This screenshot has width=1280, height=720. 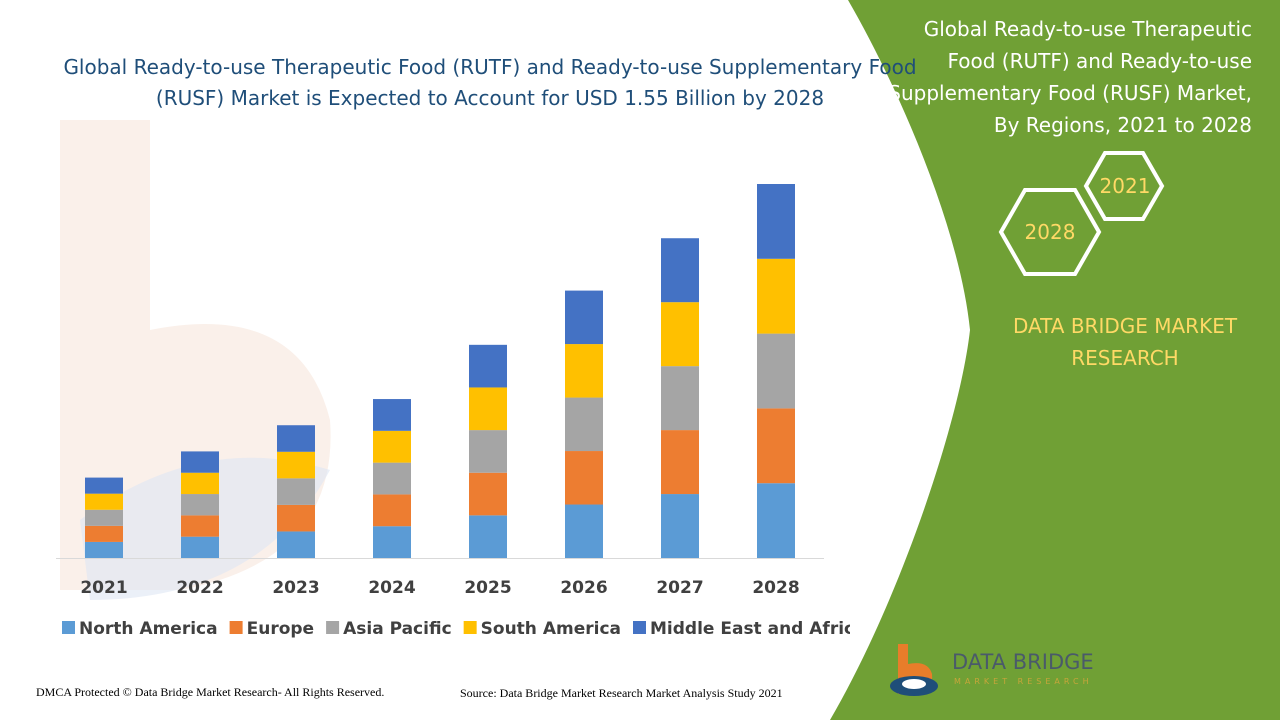 What do you see at coordinates (488, 366) in the screenshot?
I see `bar-2025-middle-east-and-africa` at bounding box center [488, 366].